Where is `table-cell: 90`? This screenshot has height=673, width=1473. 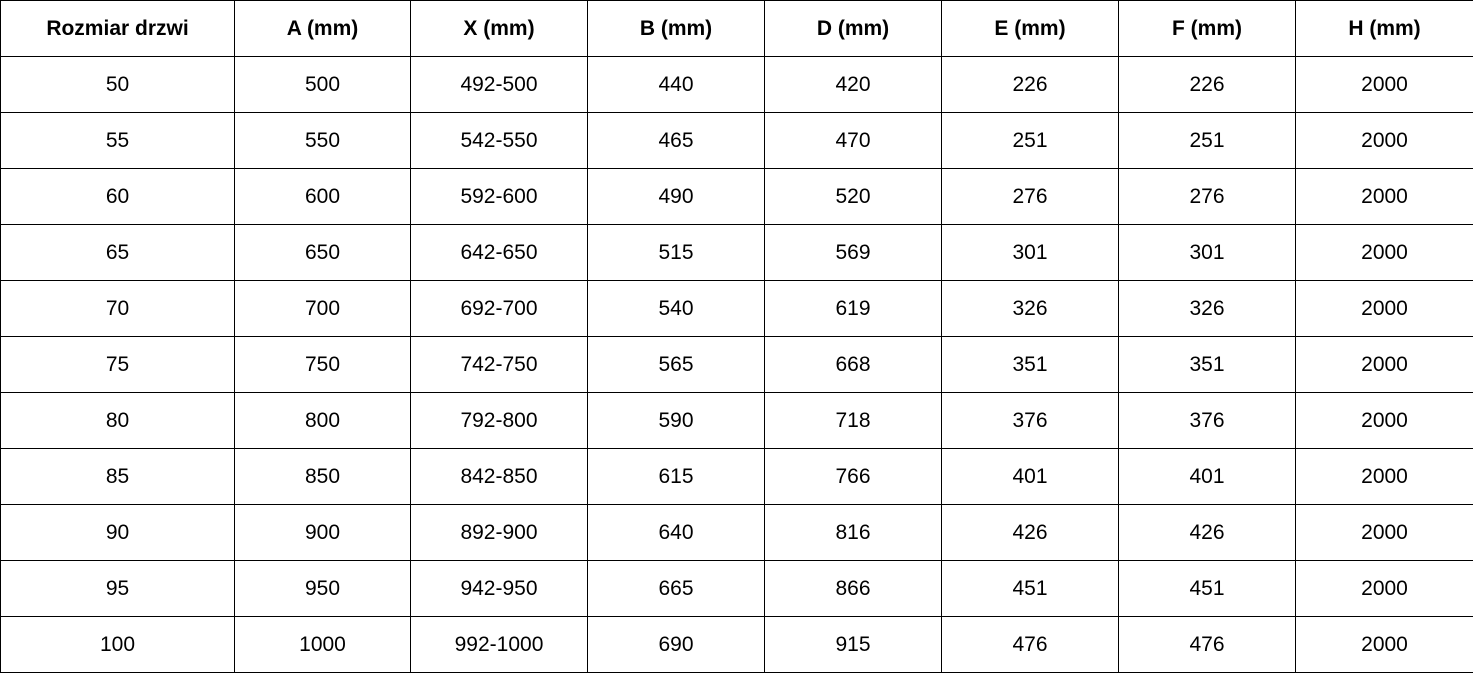
table-cell: 90 is located at coordinates (117, 532).